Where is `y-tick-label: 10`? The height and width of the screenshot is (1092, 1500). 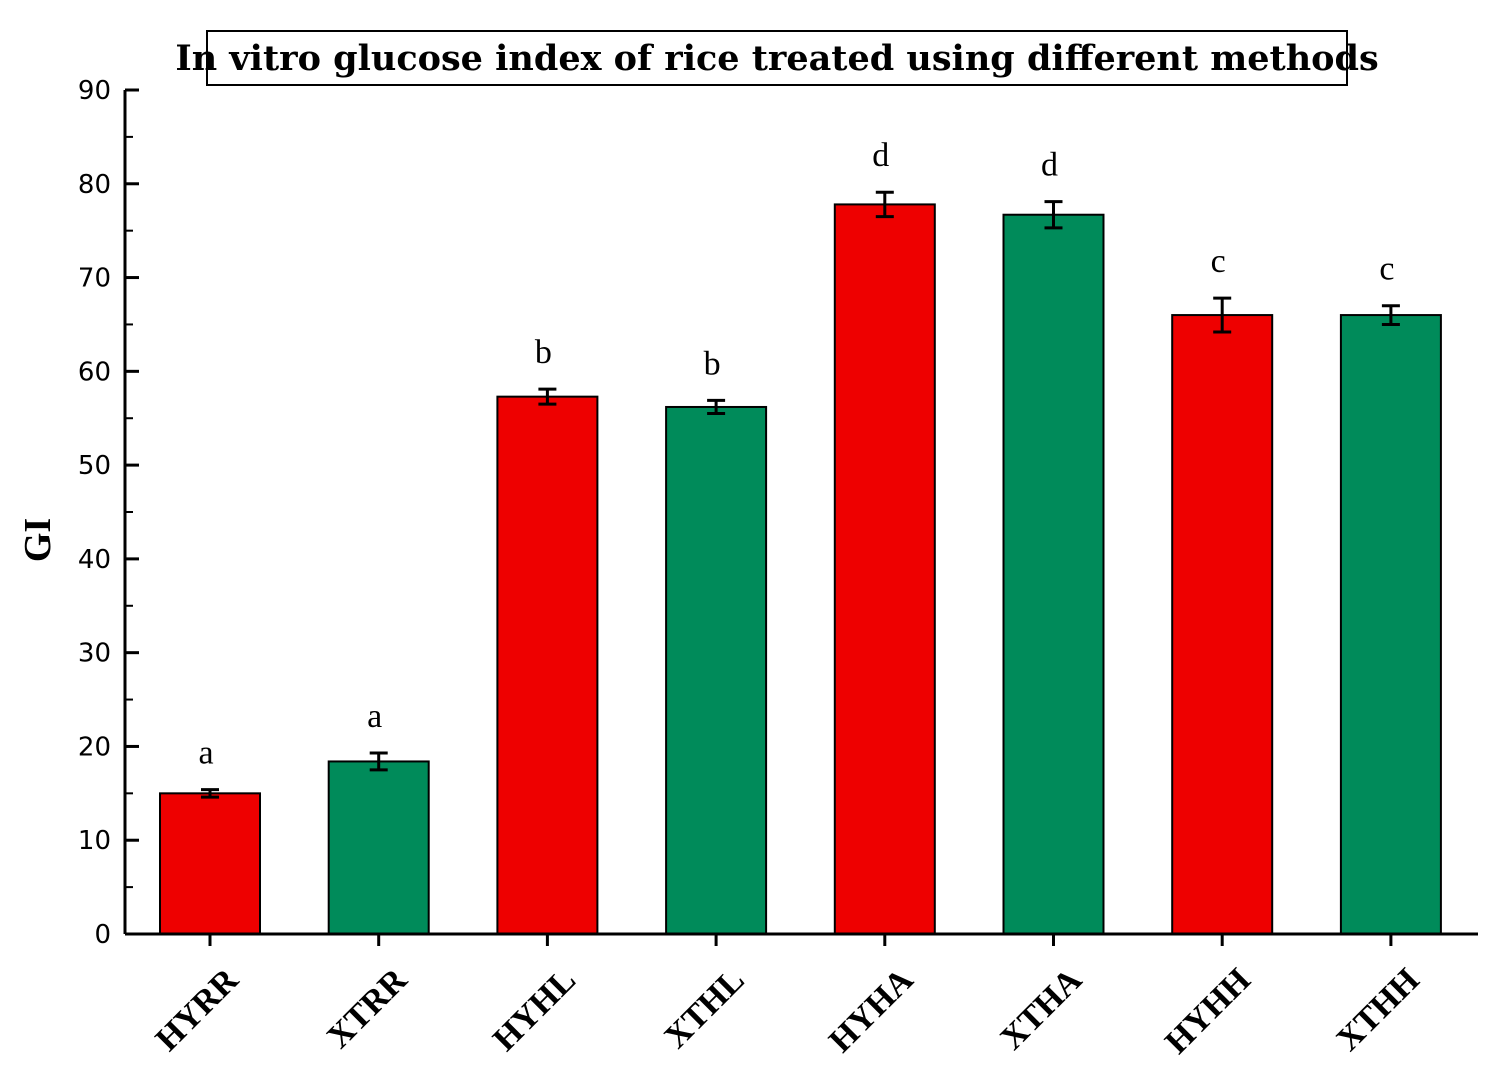
y-tick-label: 10 is located at coordinates (94, 841).